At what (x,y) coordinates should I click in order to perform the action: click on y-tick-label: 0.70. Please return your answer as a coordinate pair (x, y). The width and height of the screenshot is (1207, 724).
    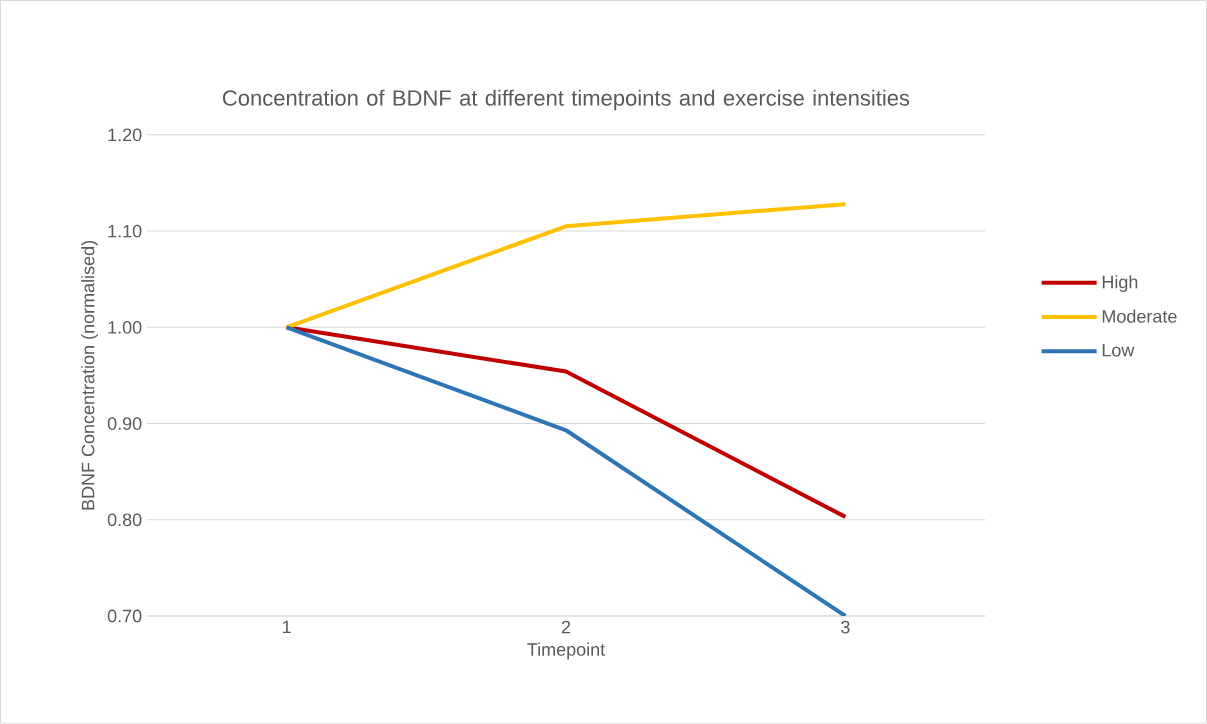
    Looking at the image, I should click on (124, 616).